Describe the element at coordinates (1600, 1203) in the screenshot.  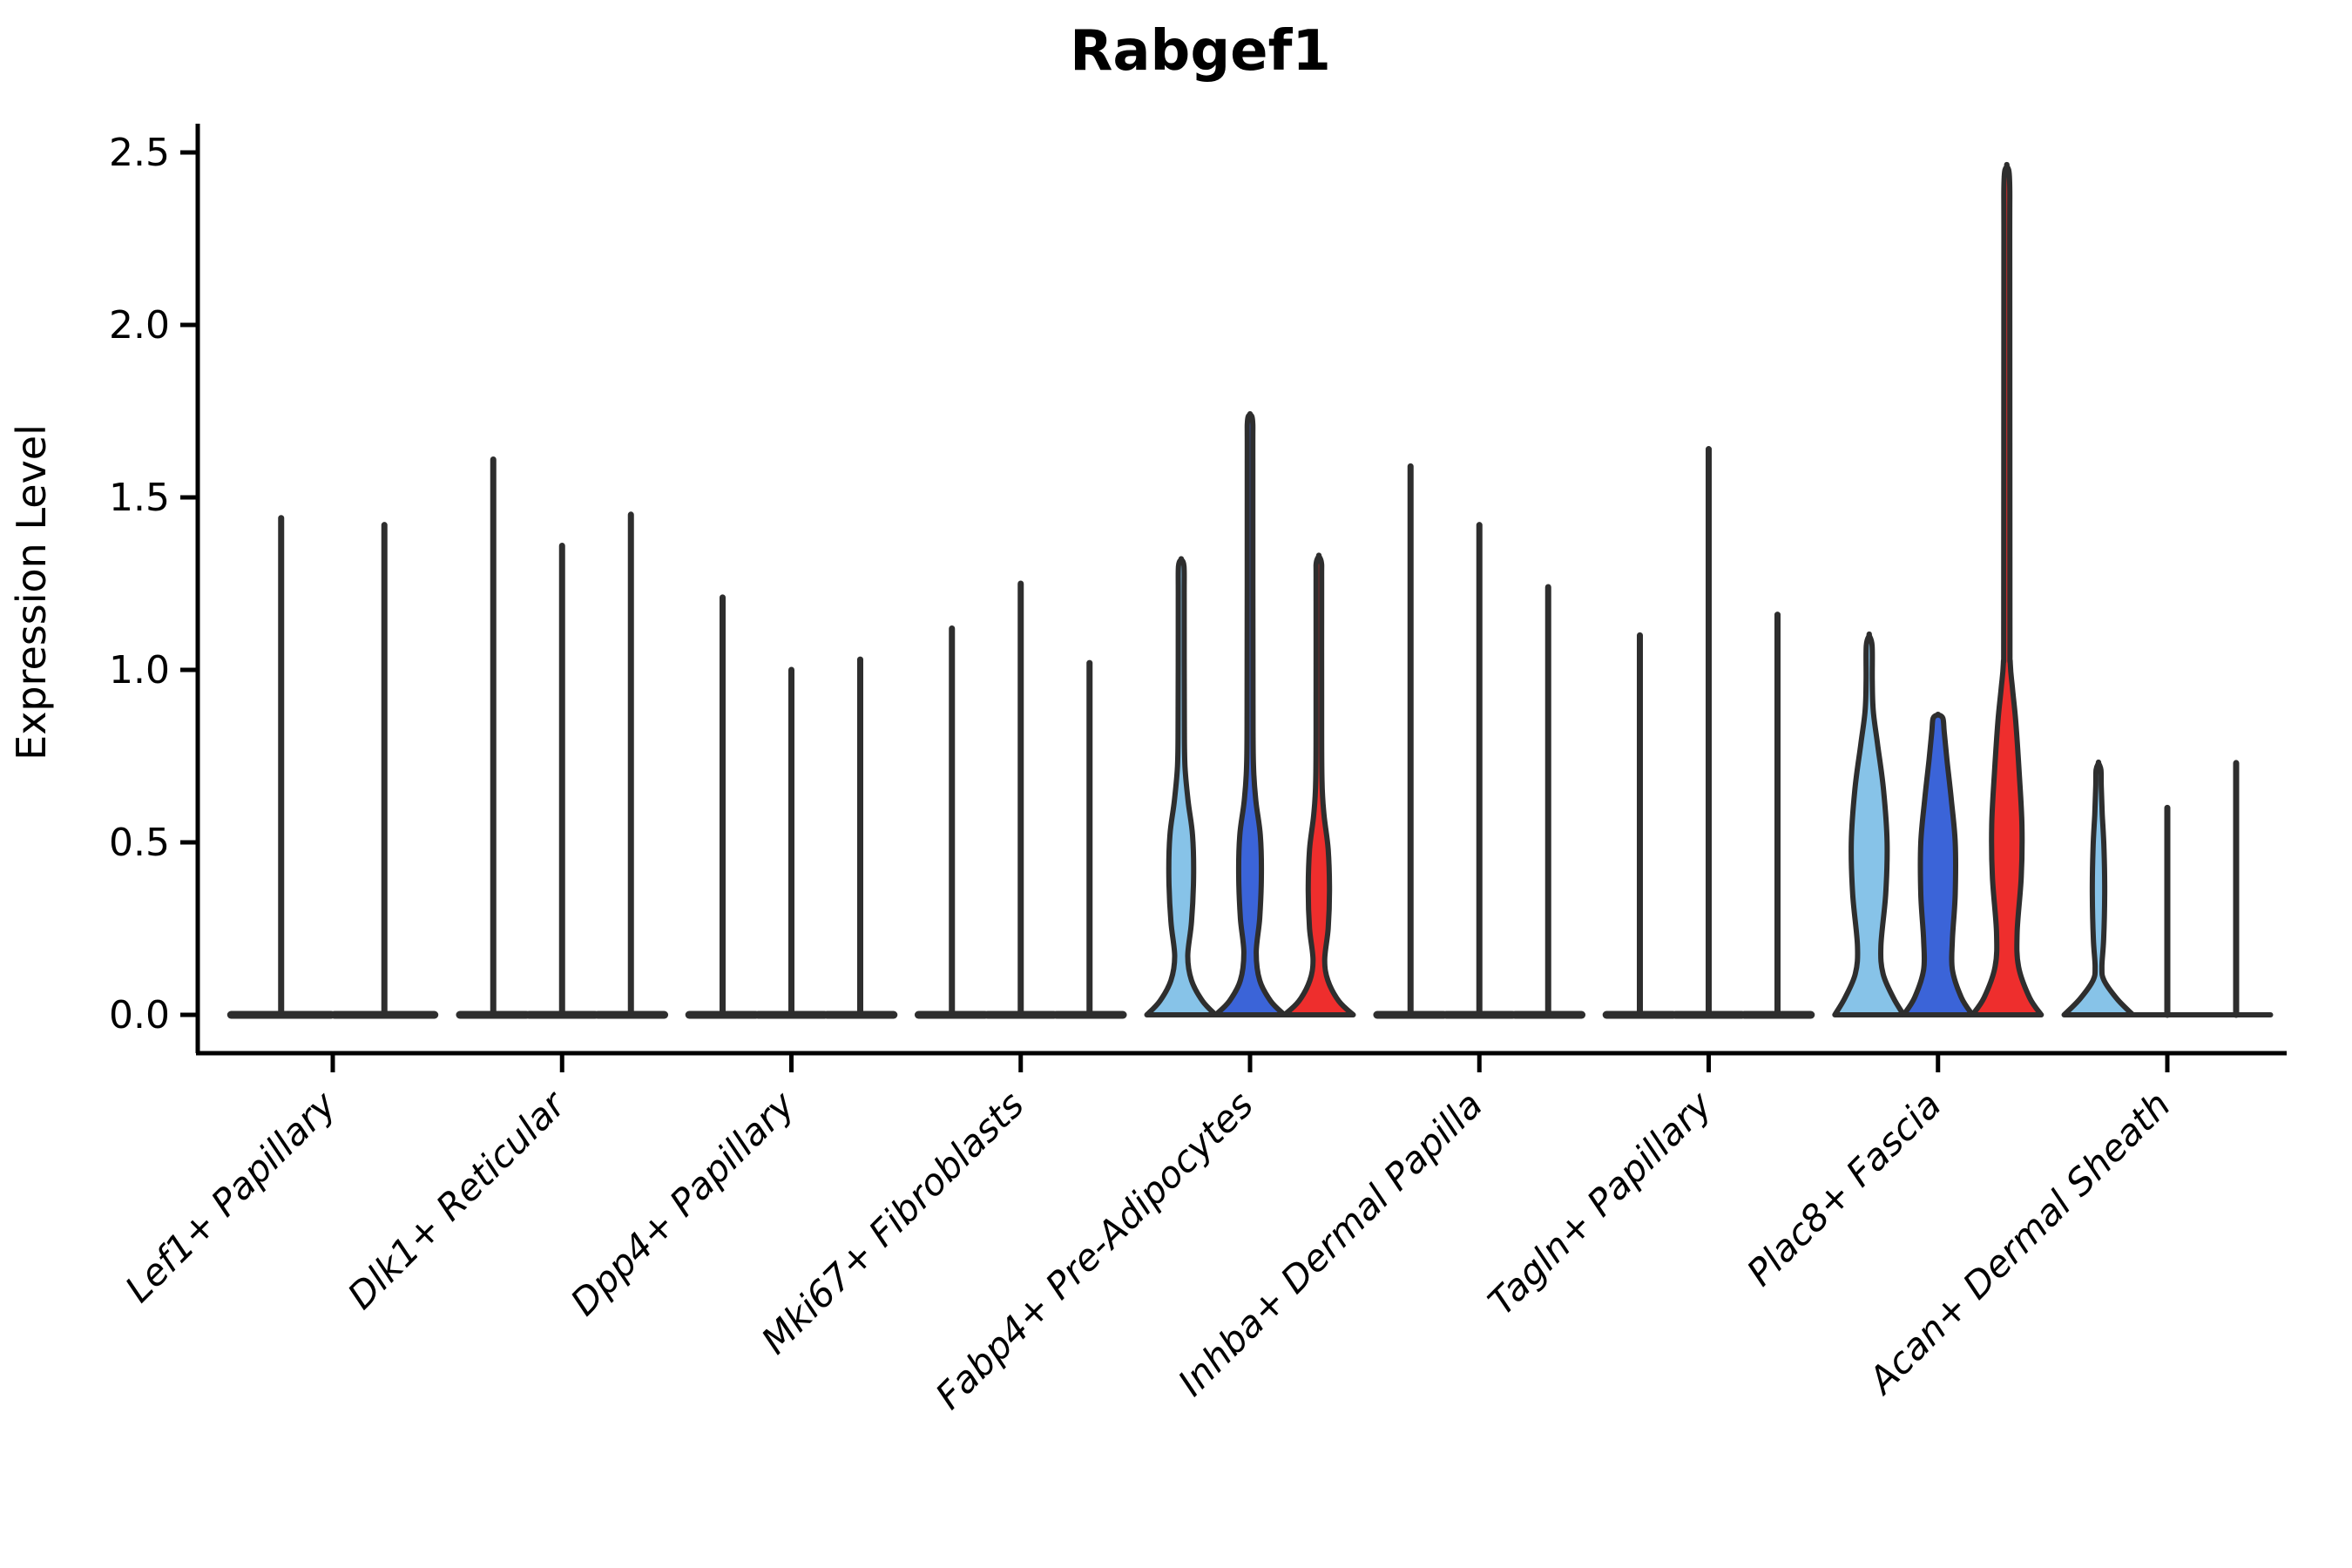
I see `x-tick-label: Tagln+ Papillary` at that location.